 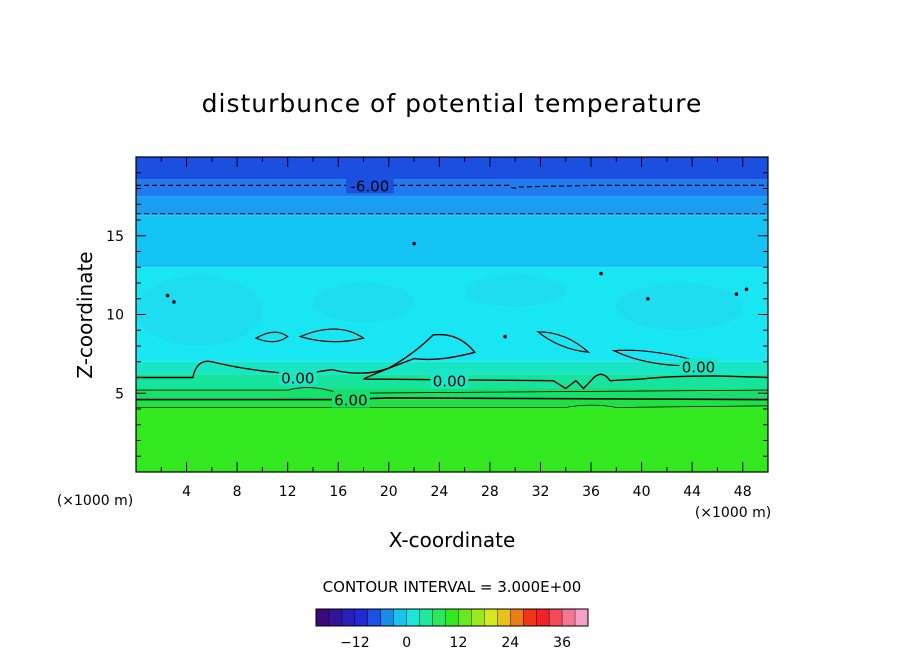 What do you see at coordinates (95, 501) in the screenshot?
I see `x-unit-label-left: (×1000 m)` at bounding box center [95, 501].